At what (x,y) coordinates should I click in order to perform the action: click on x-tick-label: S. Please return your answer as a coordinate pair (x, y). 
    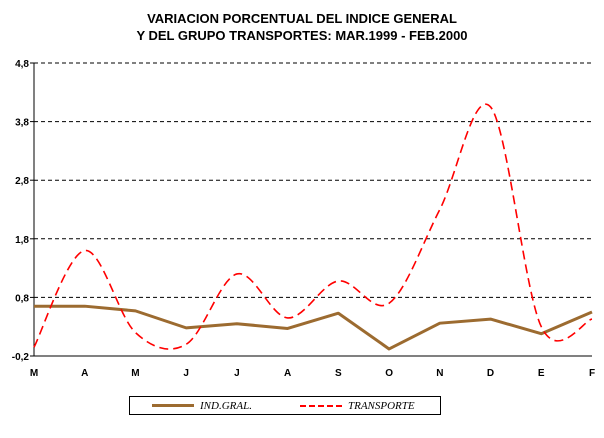
    Looking at the image, I should click on (338, 373).